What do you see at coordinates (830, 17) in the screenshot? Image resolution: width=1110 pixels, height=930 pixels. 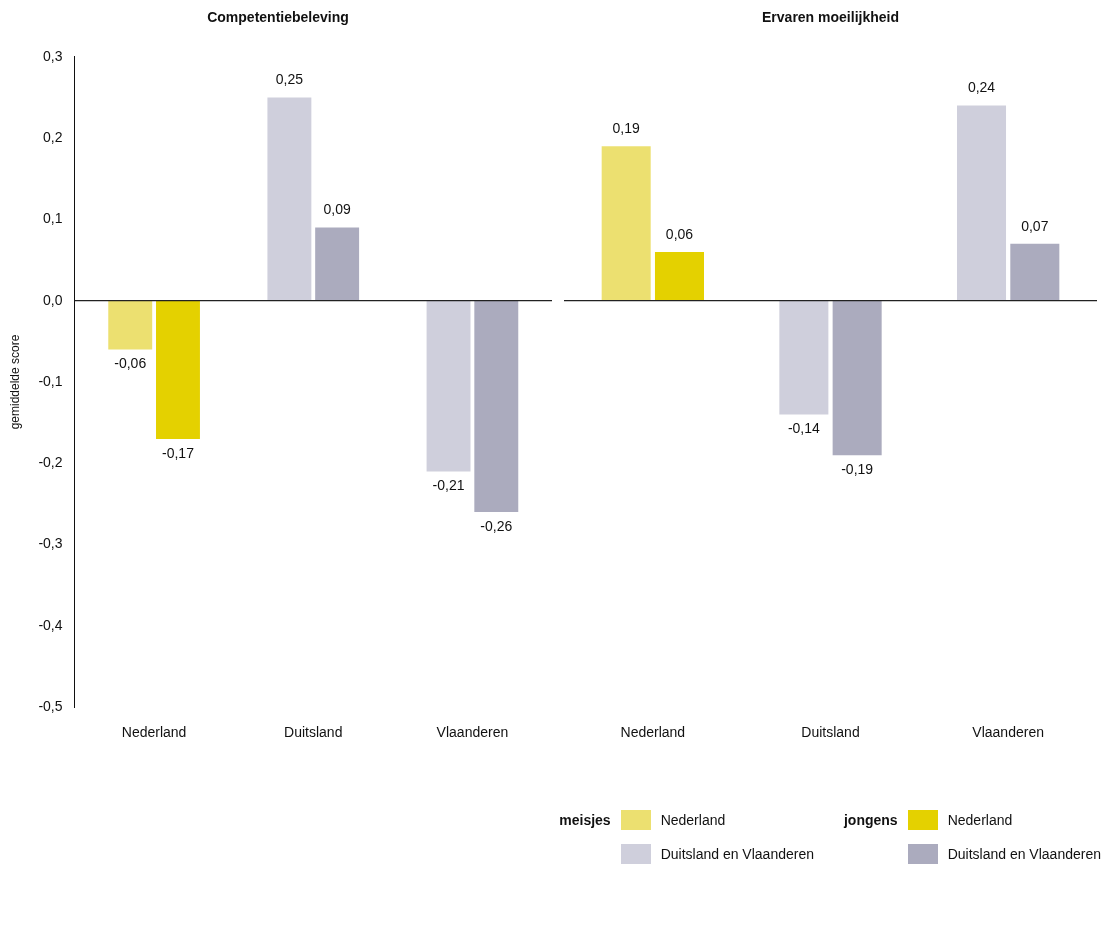 I see `chart-title: Ervaren moeilijkheid` at bounding box center [830, 17].